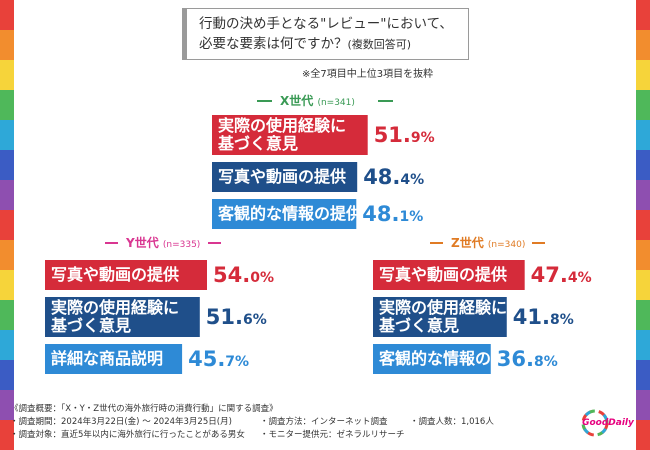 The height and width of the screenshot is (450, 650). I want to click on group-heading: Z世代 (n=340), so click(488, 242).